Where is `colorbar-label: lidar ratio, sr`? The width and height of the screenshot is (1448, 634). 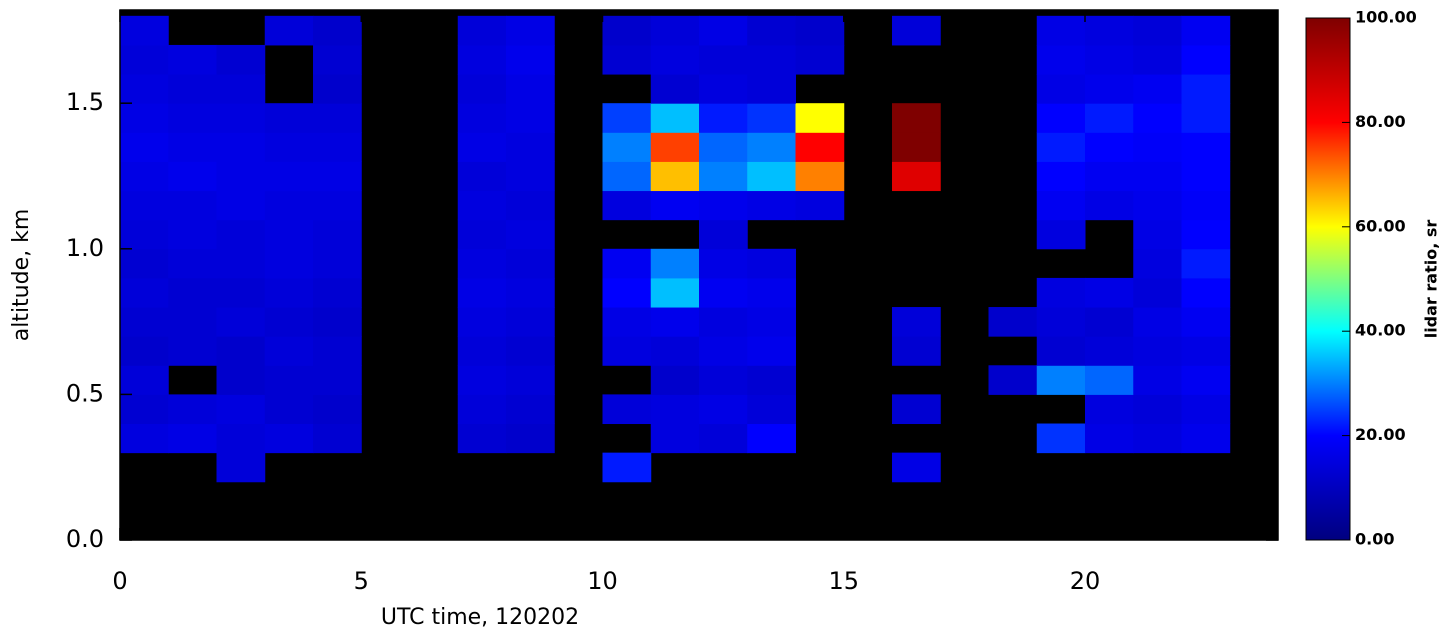
colorbar-label: lidar ratio, sr is located at coordinates (1431, 279).